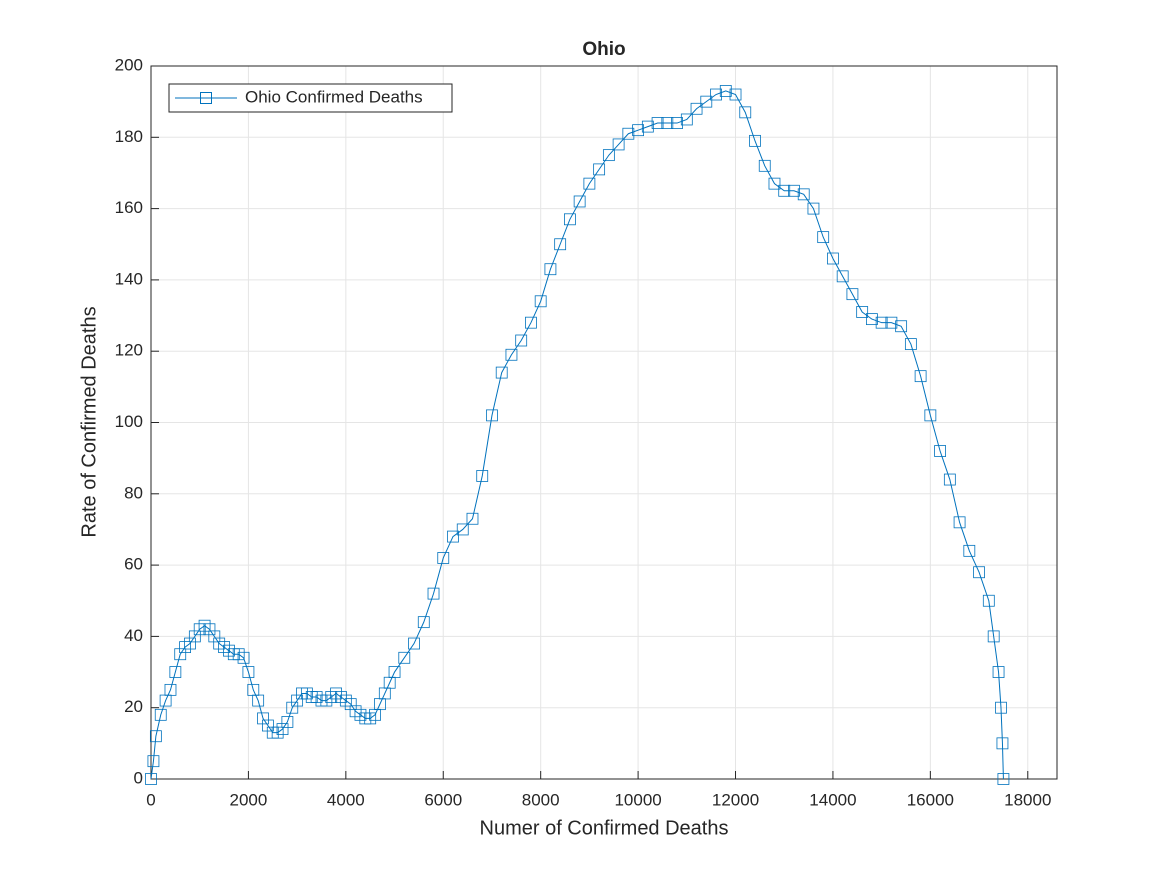 Image resolution: width=1167 pixels, height=880 pixels. What do you see at coordinates (129, 278) in the screenshot?
I see `y-tick-label: 140` at bounding box center [129, 278].